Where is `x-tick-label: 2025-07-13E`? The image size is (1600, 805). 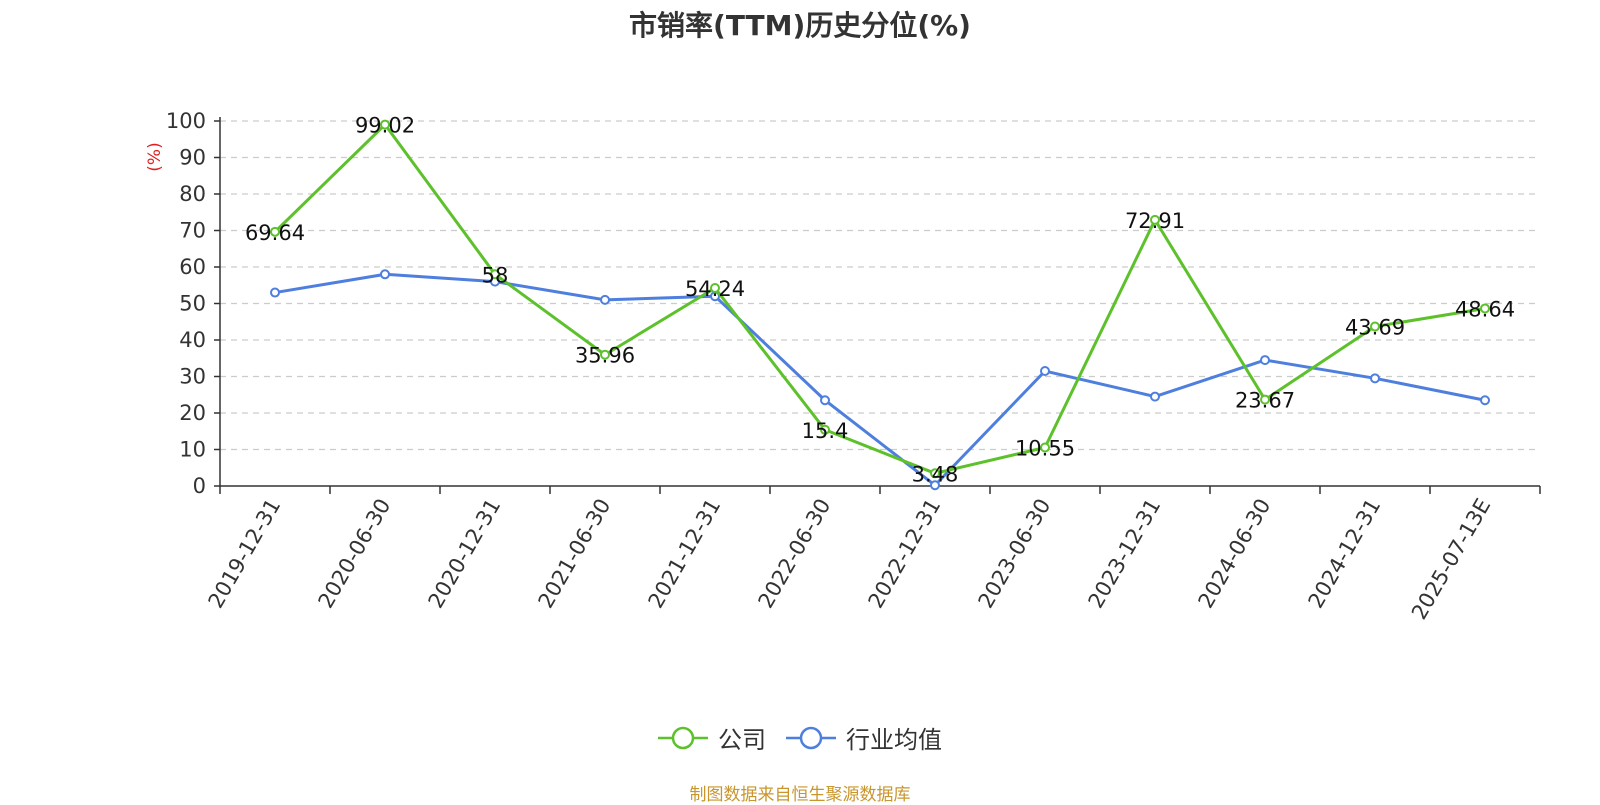 x-tick-label: 2025-07-13E is located at coordinates (1451, 559).